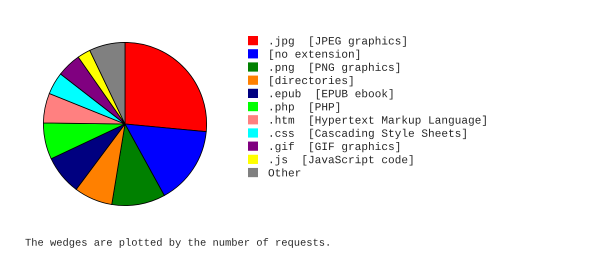 The height and width of the screenshot is (270, 600). I want to click on legend-label: [directories], so click(311, 81).